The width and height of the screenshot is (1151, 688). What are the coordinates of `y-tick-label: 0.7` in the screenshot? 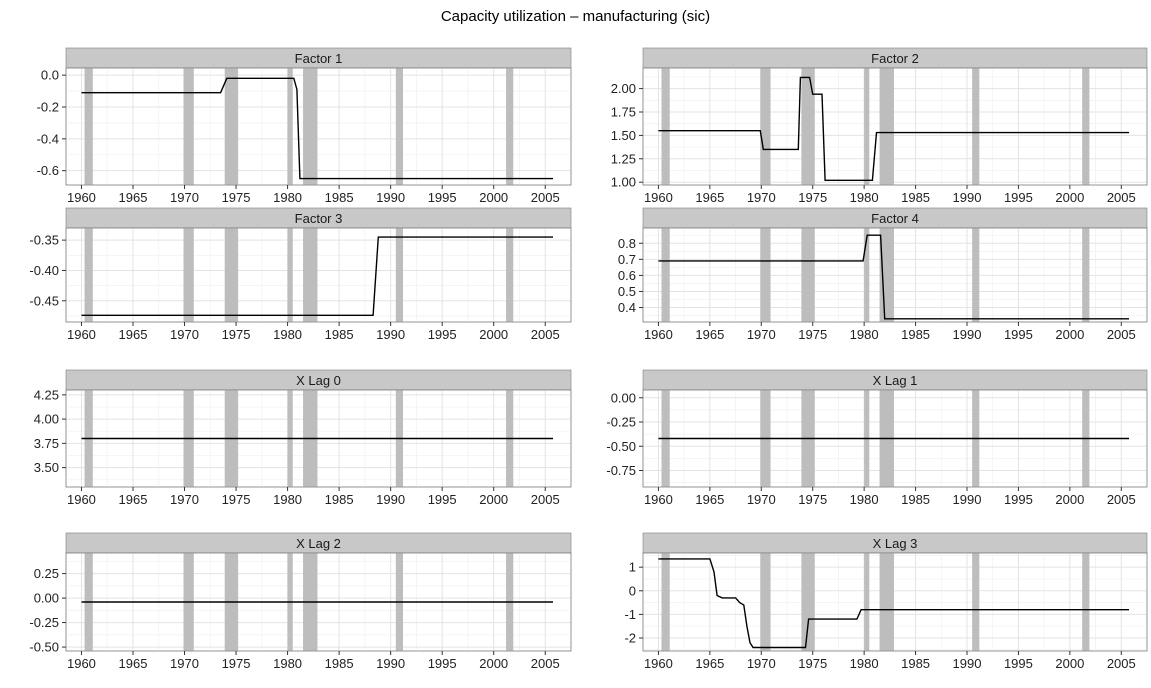 It's located at (627, 259).